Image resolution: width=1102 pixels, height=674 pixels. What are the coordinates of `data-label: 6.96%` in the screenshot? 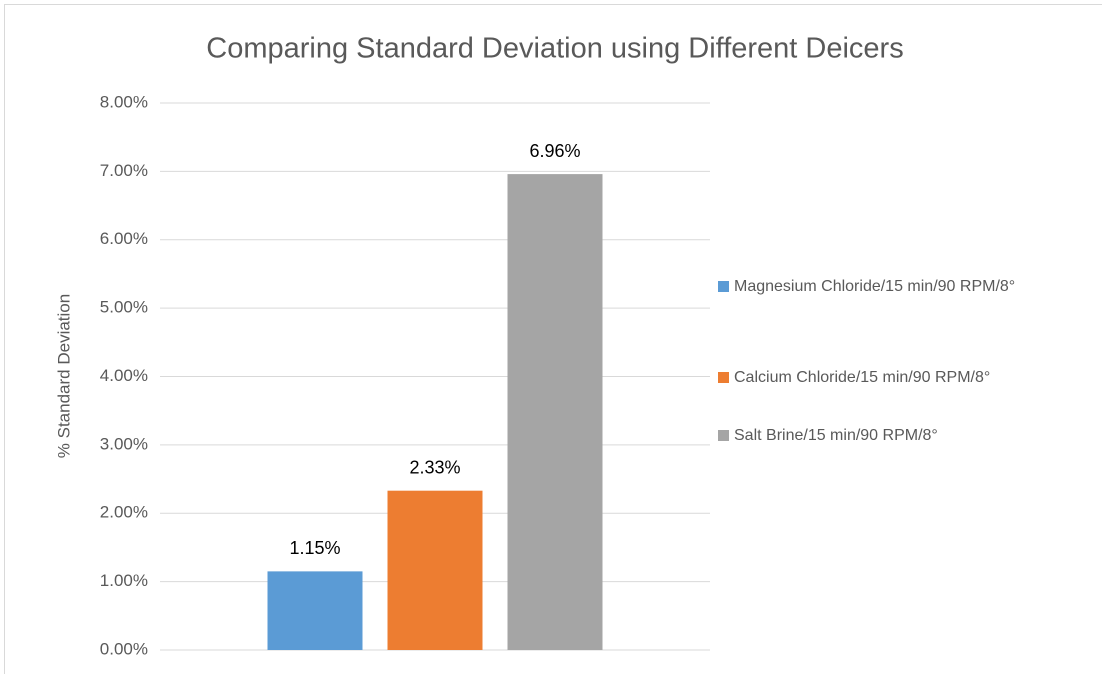 It's located at (554, 151).